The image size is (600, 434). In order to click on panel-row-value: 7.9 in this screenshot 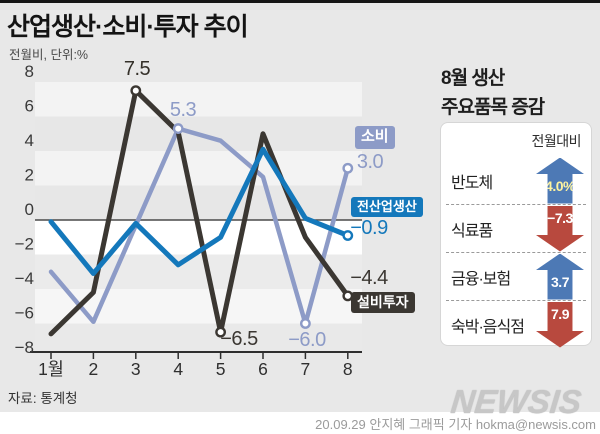, I will do `click(560, 314)`.